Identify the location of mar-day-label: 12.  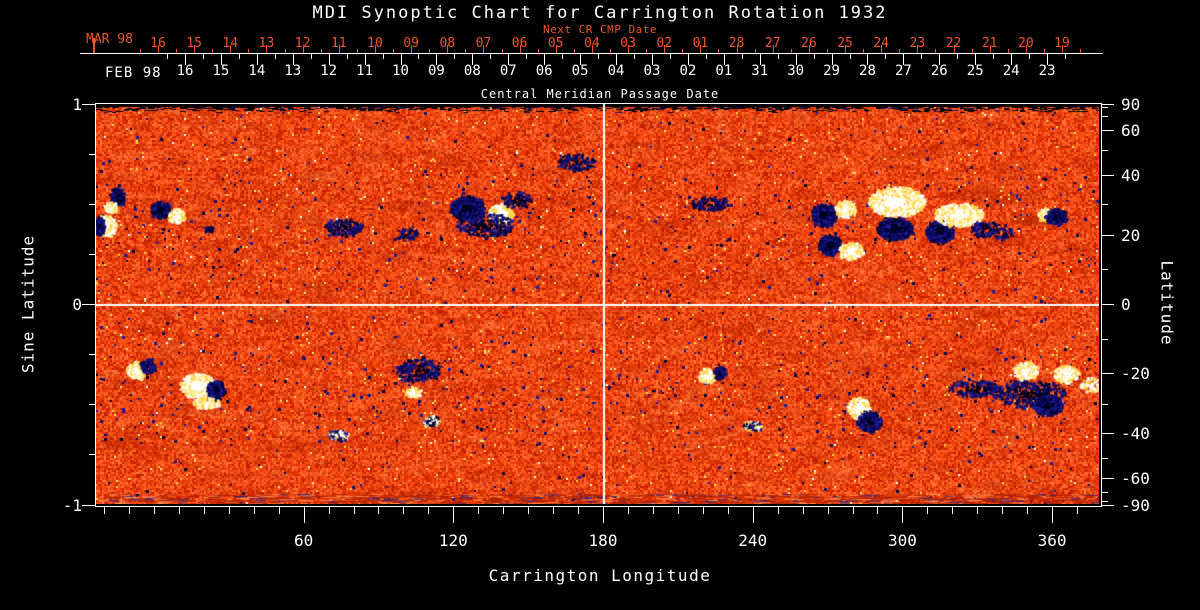
(302, 43).